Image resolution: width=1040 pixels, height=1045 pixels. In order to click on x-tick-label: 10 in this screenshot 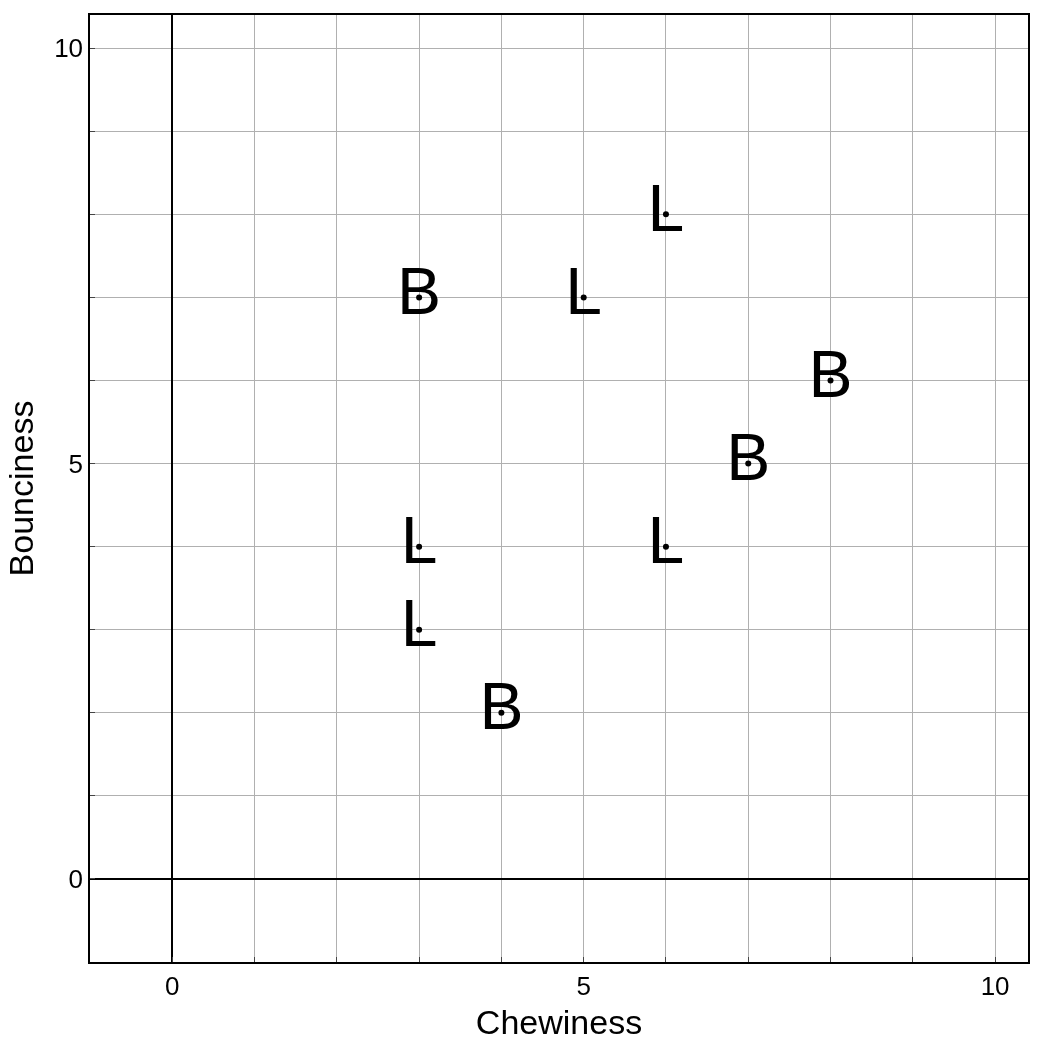, I will do `click(995, 985)`.